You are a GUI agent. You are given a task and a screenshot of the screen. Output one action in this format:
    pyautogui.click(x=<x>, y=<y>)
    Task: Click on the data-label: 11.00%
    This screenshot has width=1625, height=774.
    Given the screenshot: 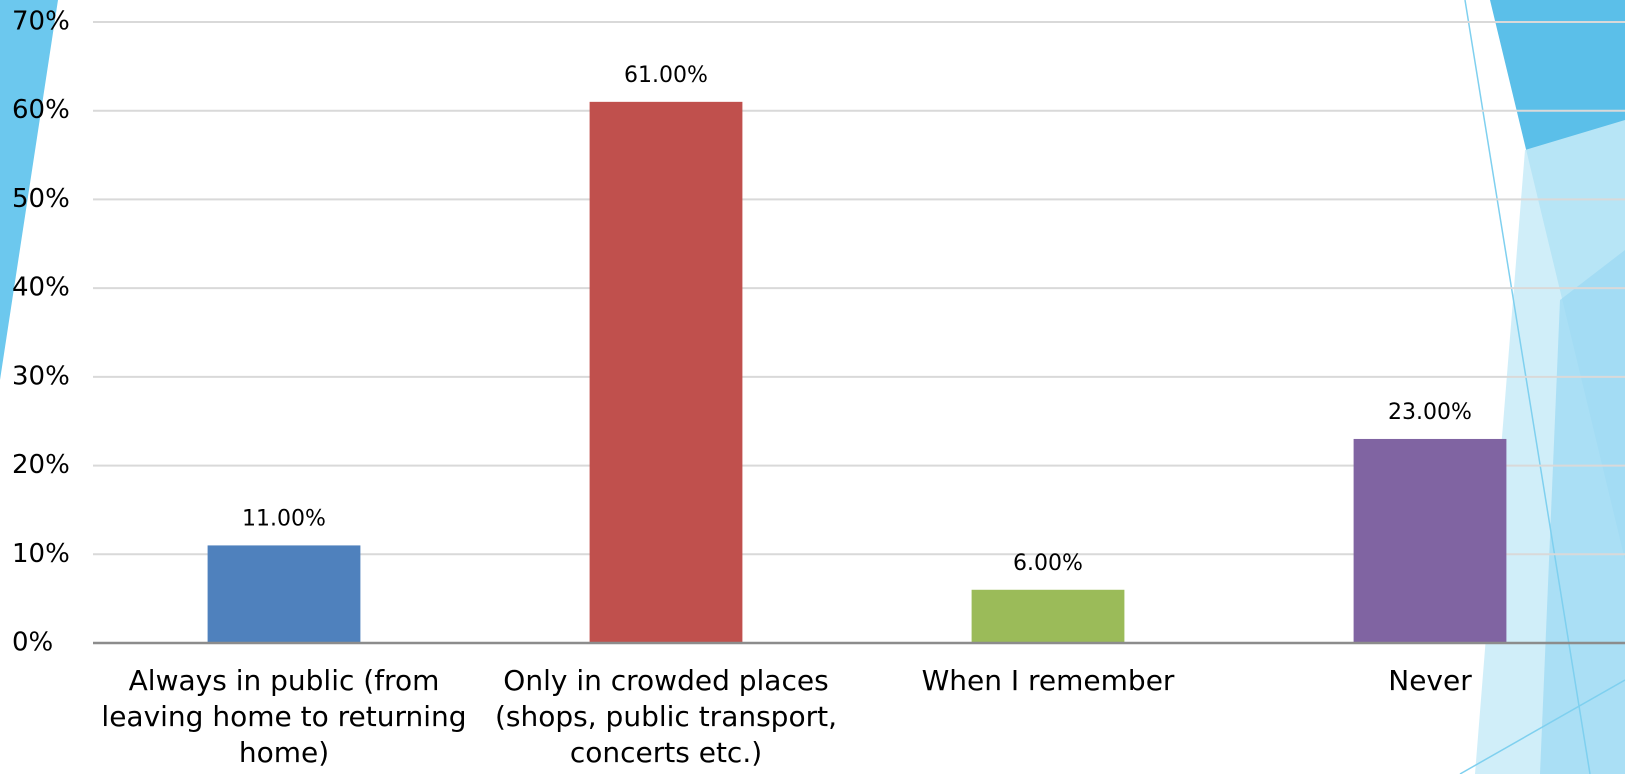 What is the action you would take?
    pyautogui.click(x=284, y=518)
    